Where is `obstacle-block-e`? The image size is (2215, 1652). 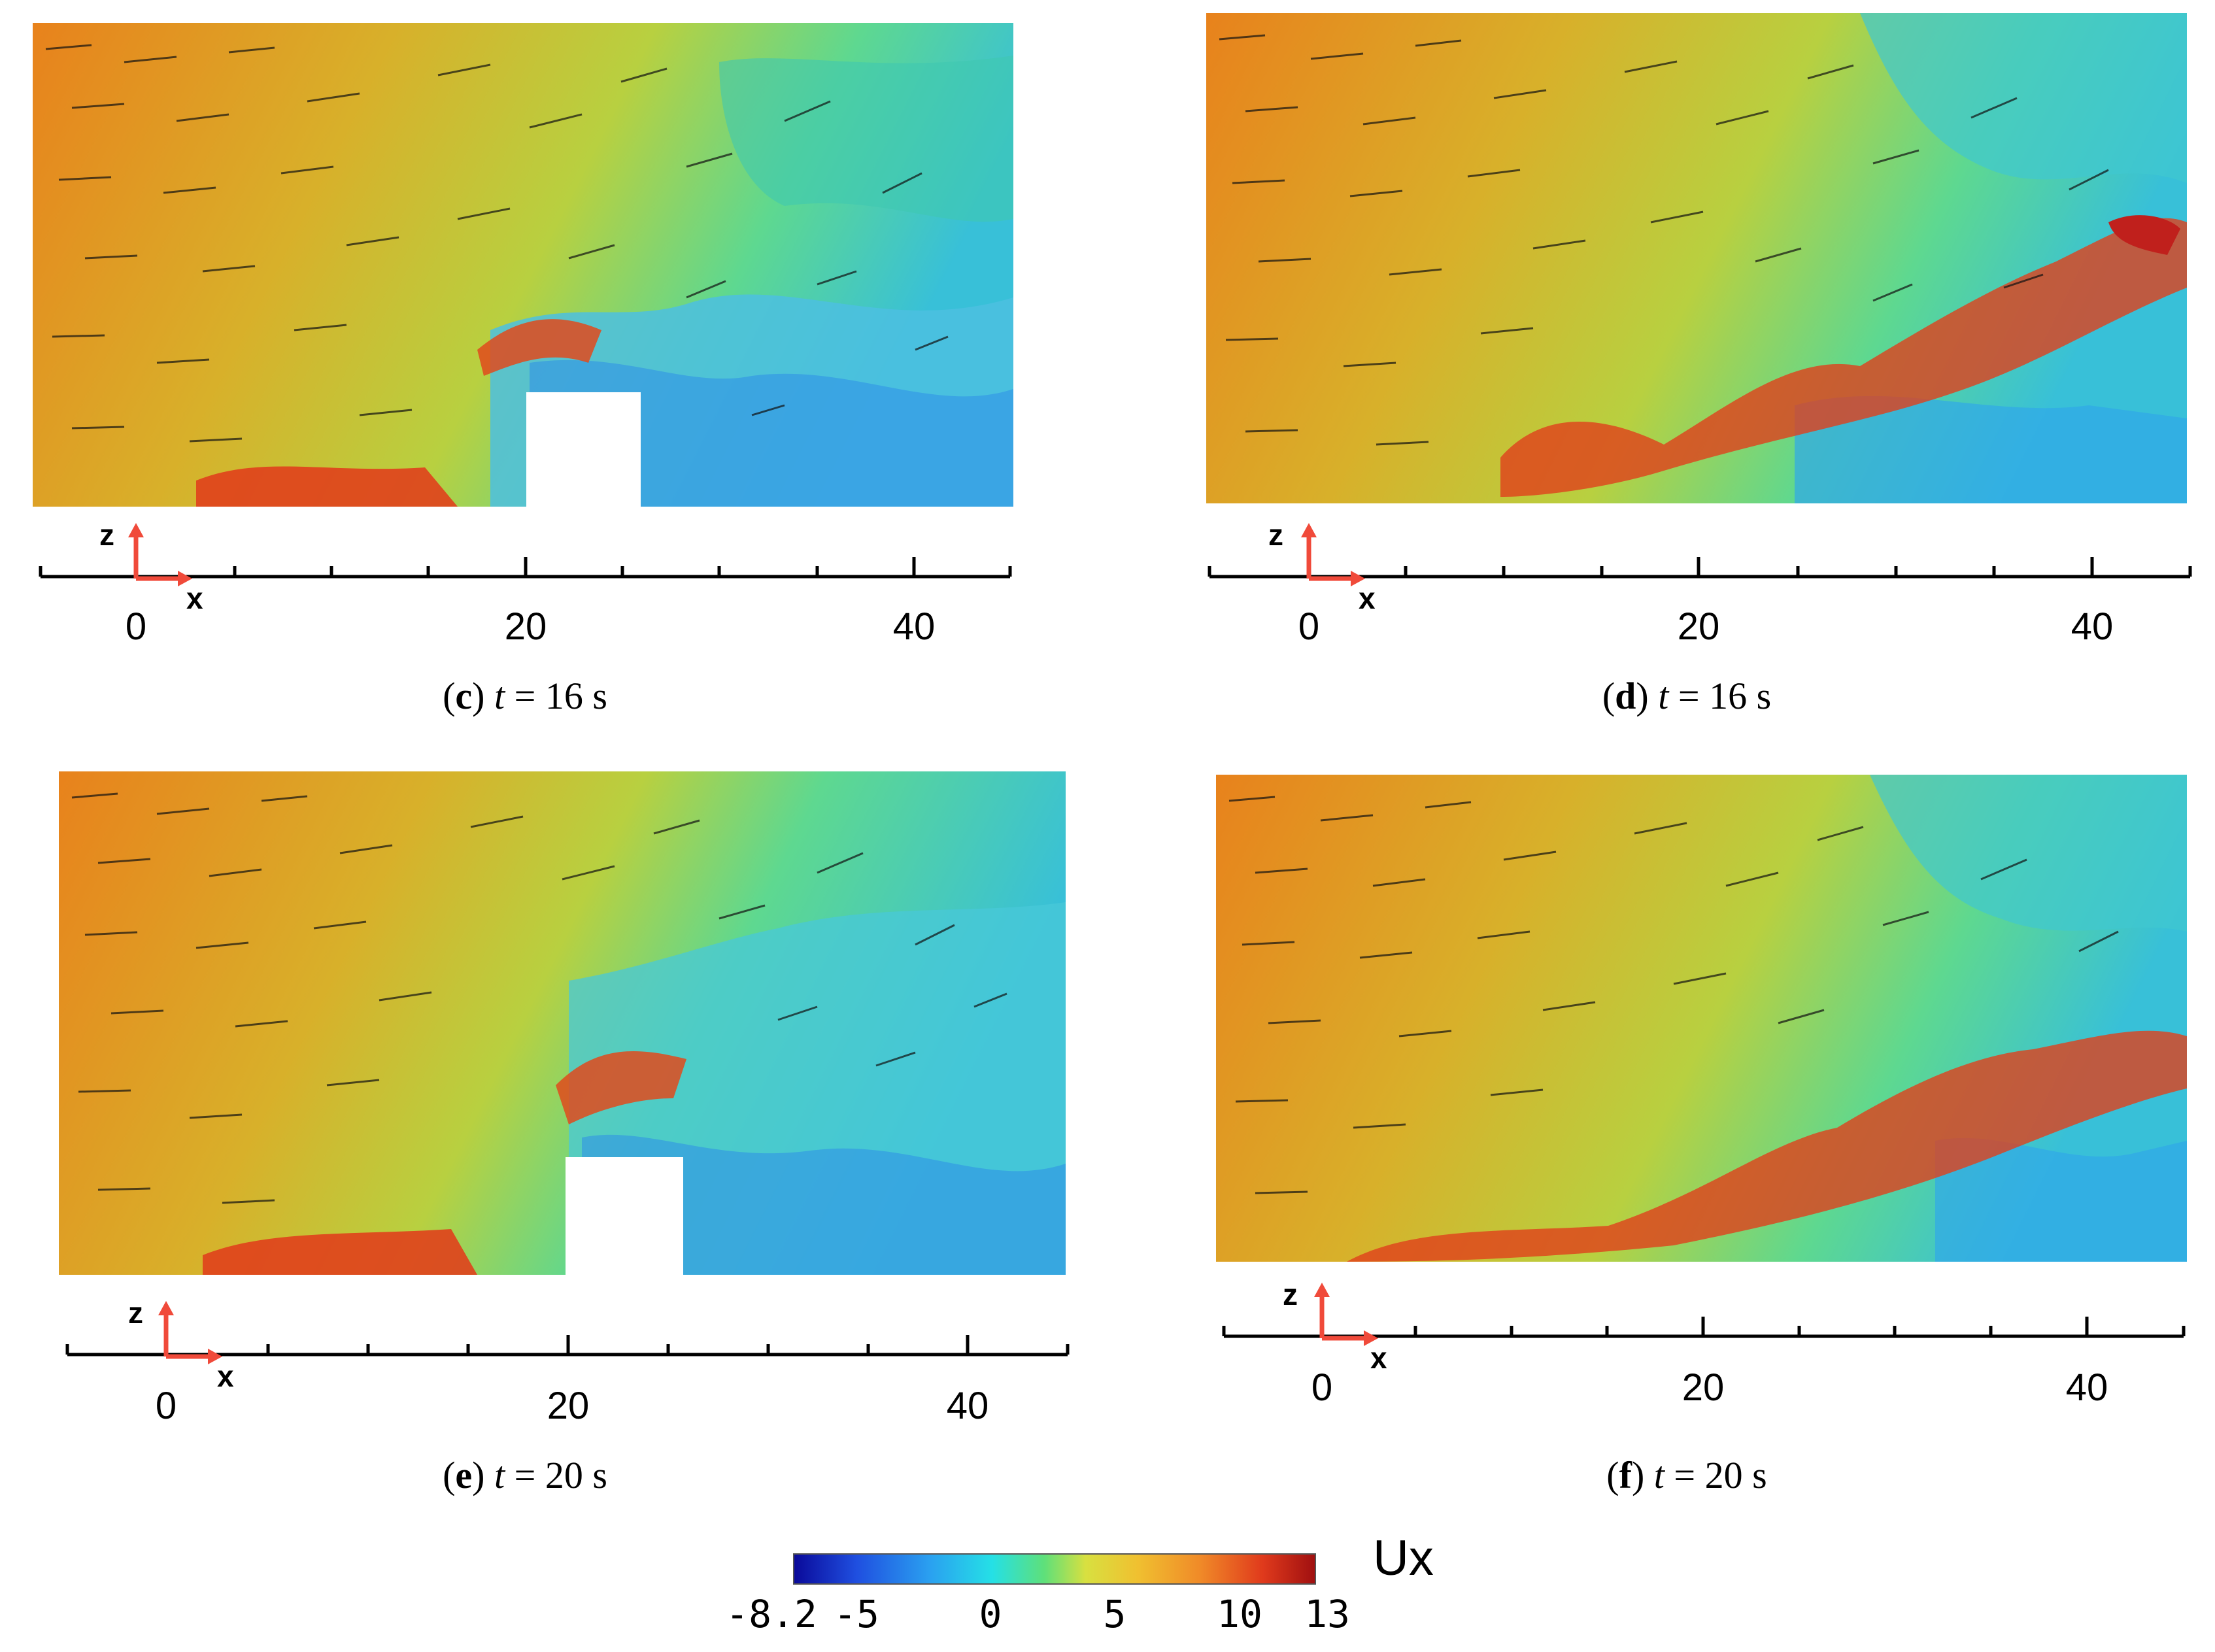 obstacle-block-e is located at coordinates (624, 1216).